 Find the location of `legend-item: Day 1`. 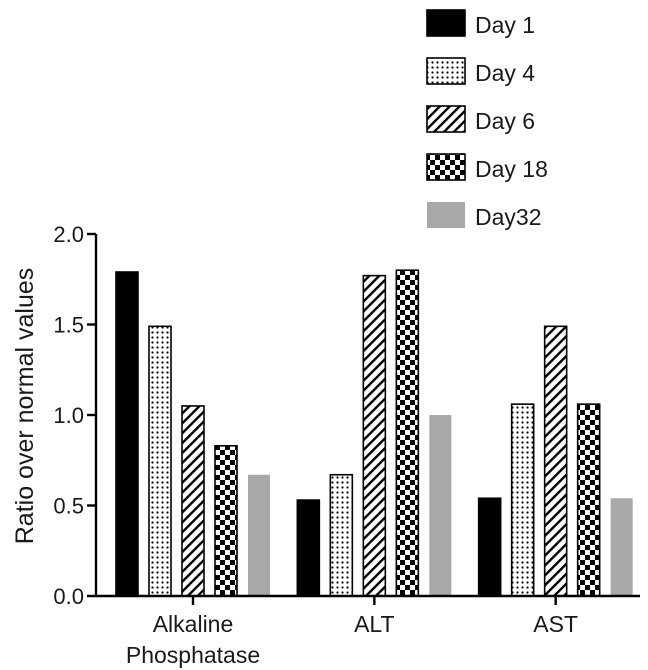

legend-item: Day 1 is located at coordinates (480, 23).